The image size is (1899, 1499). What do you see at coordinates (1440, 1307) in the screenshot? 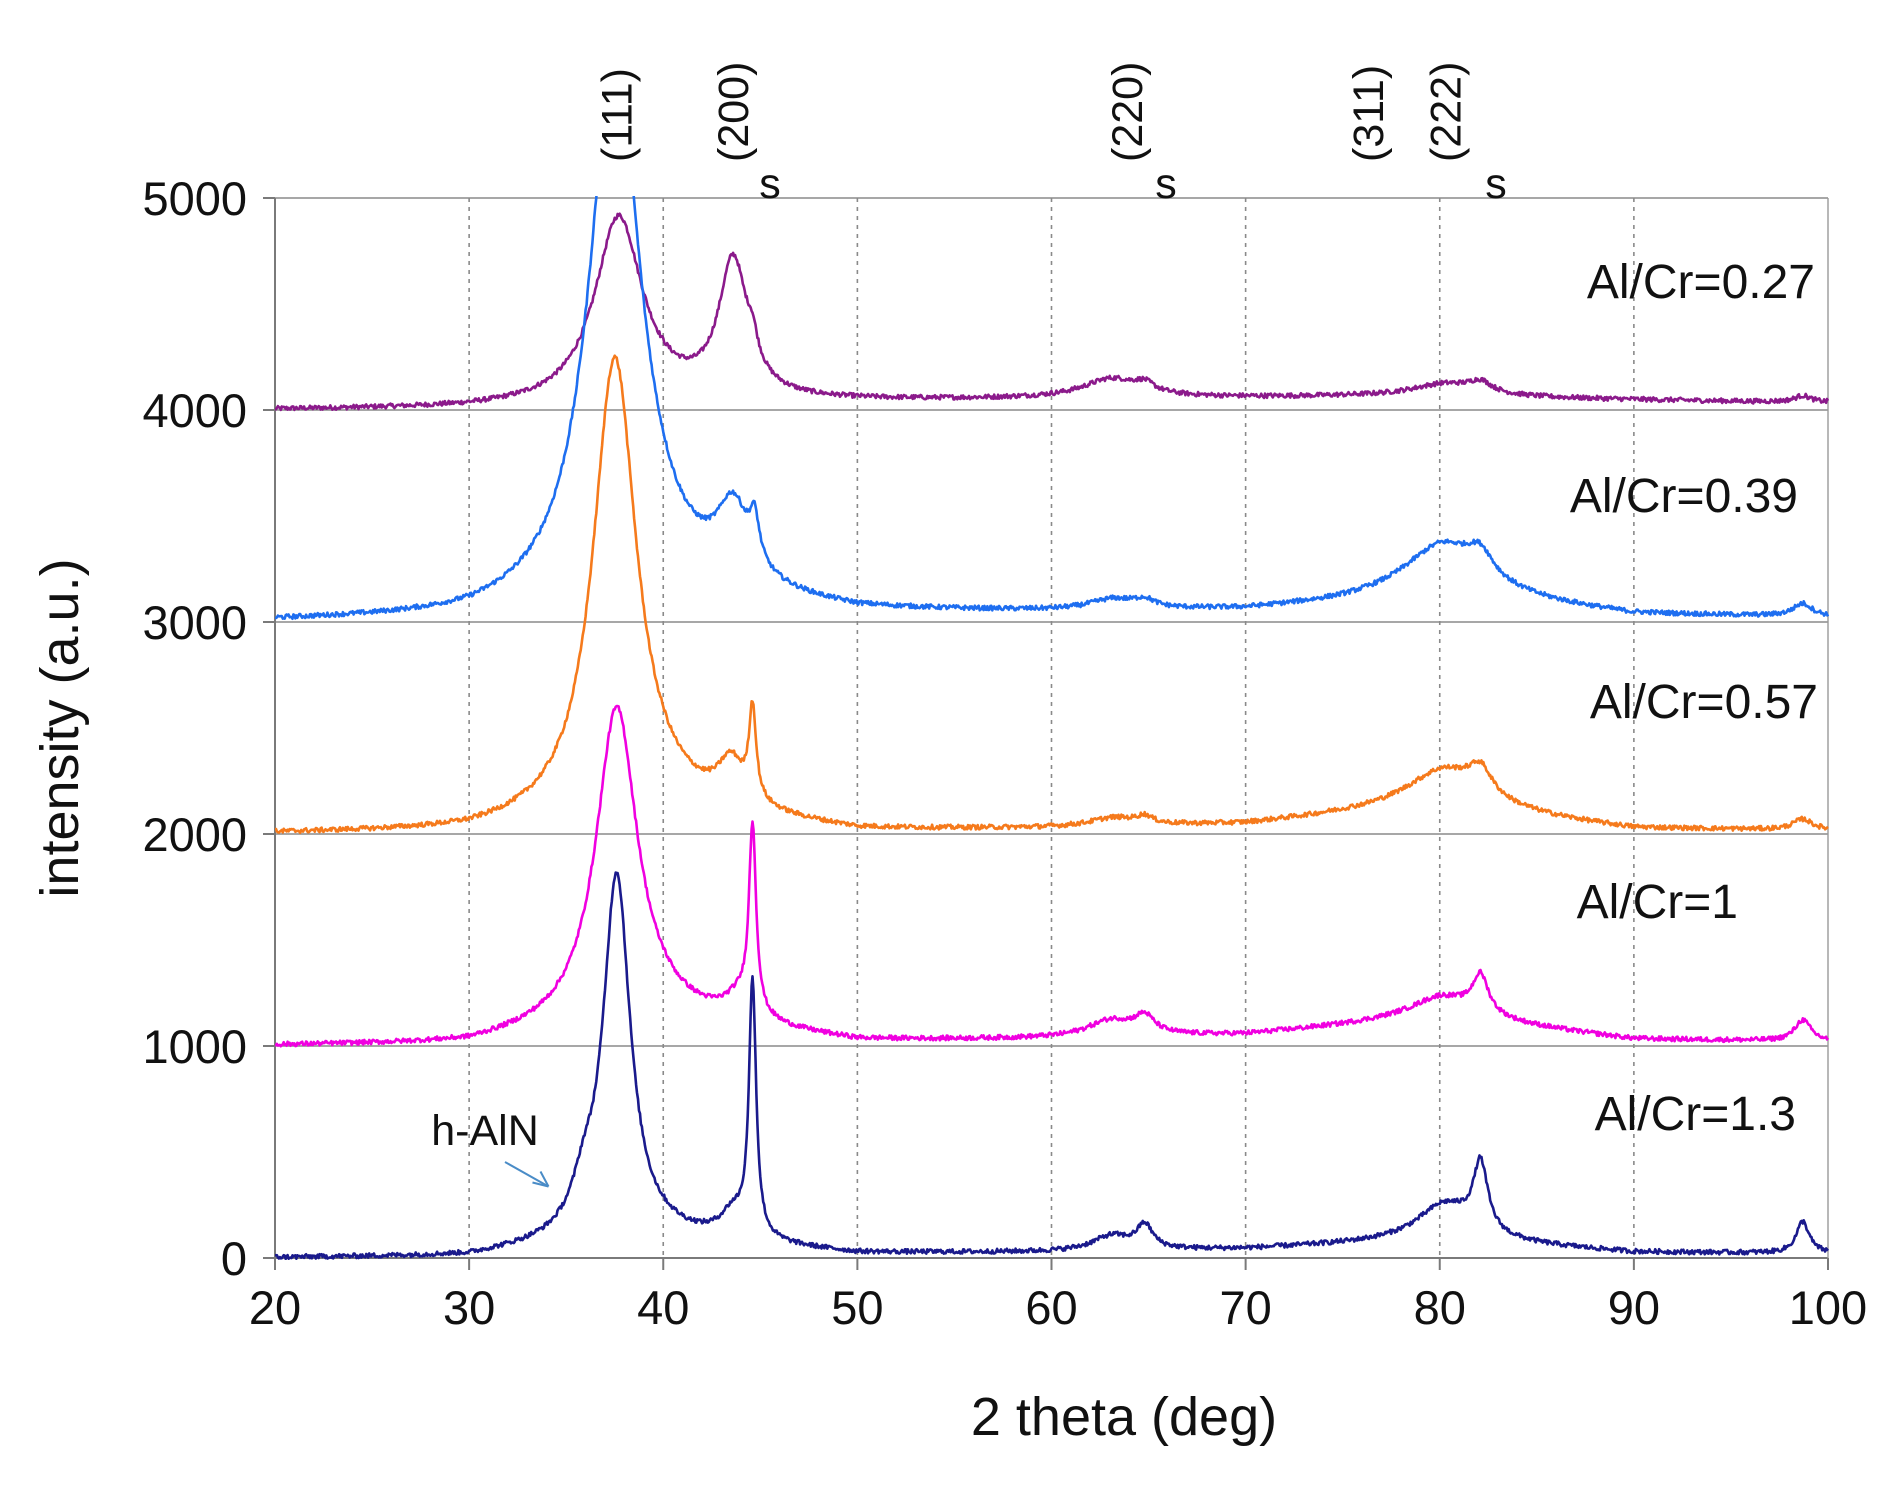
I see `x-tick-label: 80` at bounding box center [1440, 1307].